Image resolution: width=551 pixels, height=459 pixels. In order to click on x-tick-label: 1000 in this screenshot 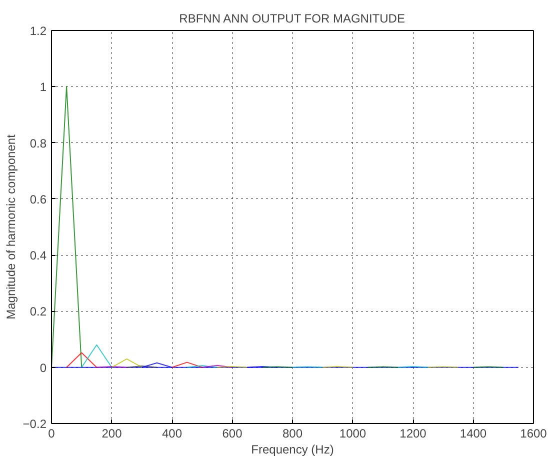, I will do `click(352, 433)`.